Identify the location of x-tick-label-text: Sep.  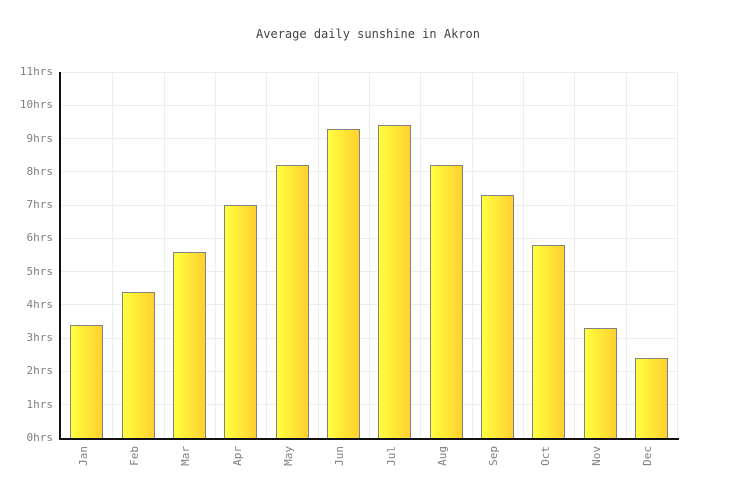
(494, 456).